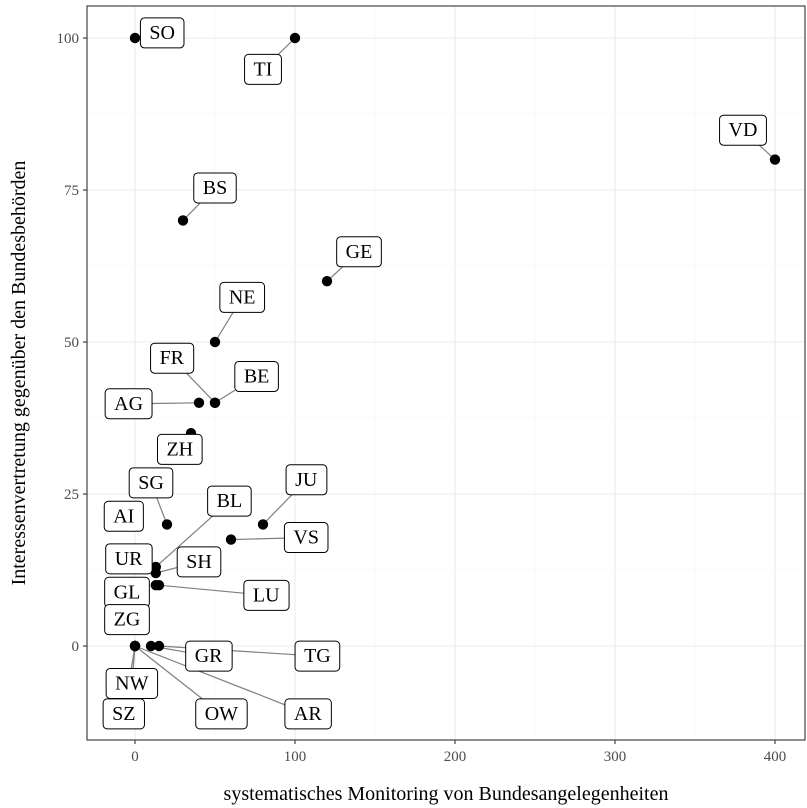  What do you see at coordinates (71, 495) in the screenshot?
I see `y-tick-label: 25` at bounding box center [71, 495].